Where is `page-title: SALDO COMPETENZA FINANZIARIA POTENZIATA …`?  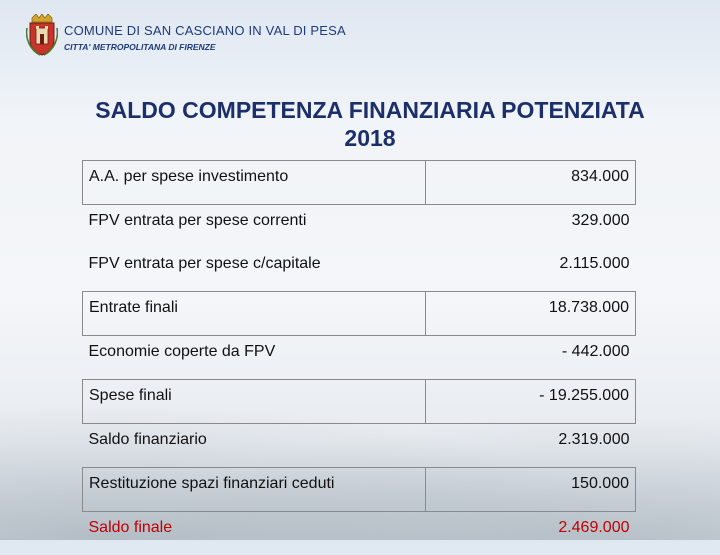
page-title: SALDO COMPETENZA FINANZIARIA POTENZIATA … is located at coordinates (370, 124).